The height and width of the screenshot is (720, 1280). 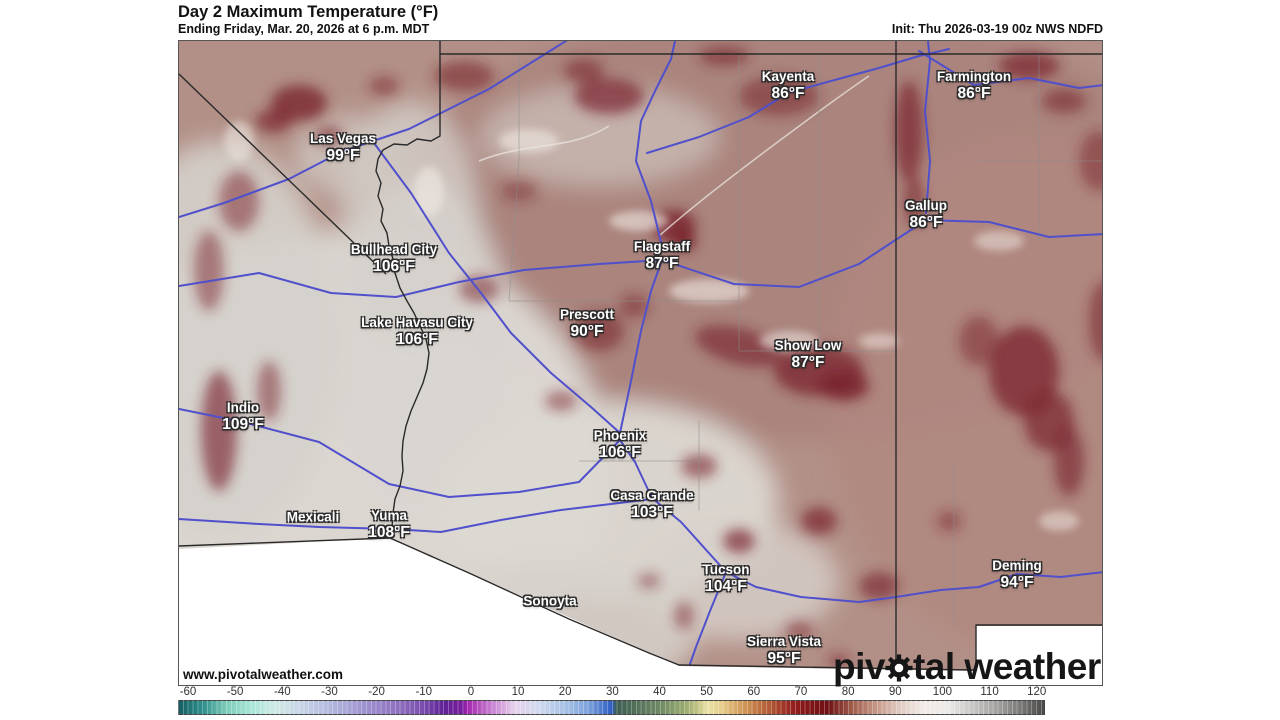 I want to click on colorbar-tick: 60, so click(x=754, y=692).